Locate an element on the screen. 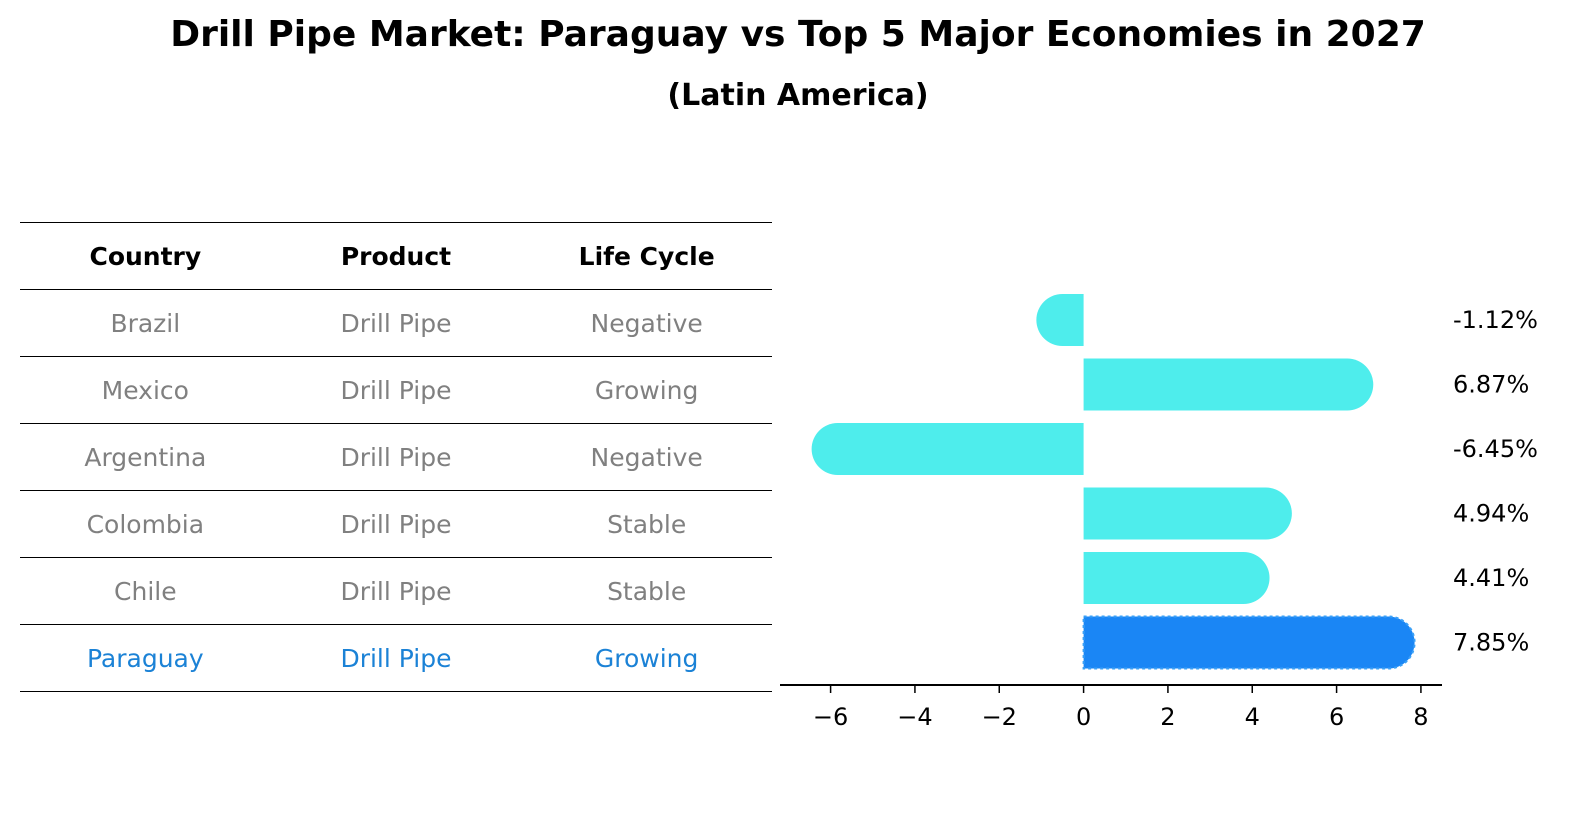 The height and width of the screenshot is (823, 1596). value-label-mexico: 6.87% is located at coordinates (1491, 385).